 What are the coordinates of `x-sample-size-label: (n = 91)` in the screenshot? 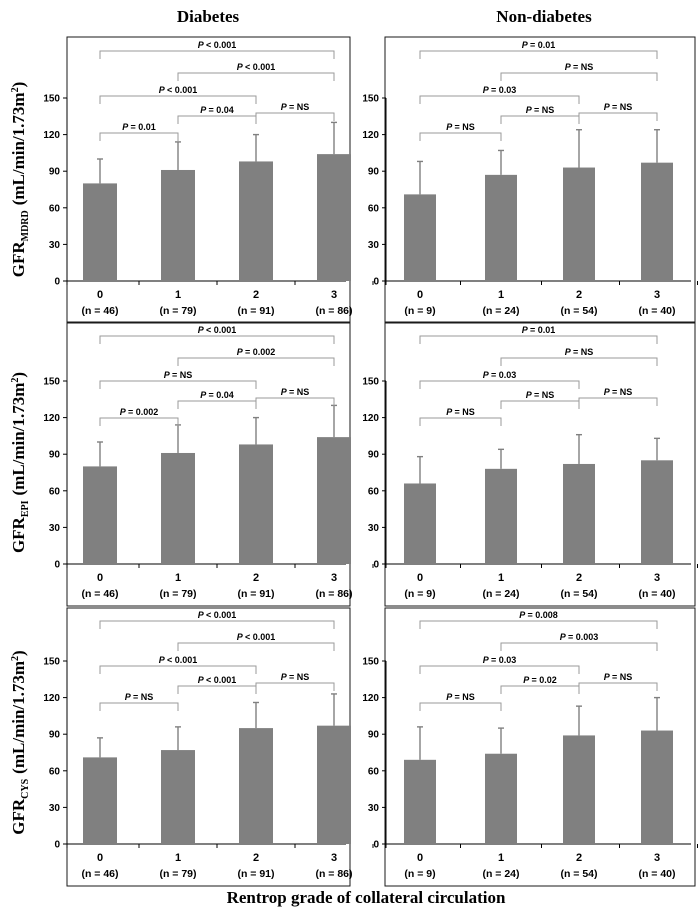 It's located at (255, 594).